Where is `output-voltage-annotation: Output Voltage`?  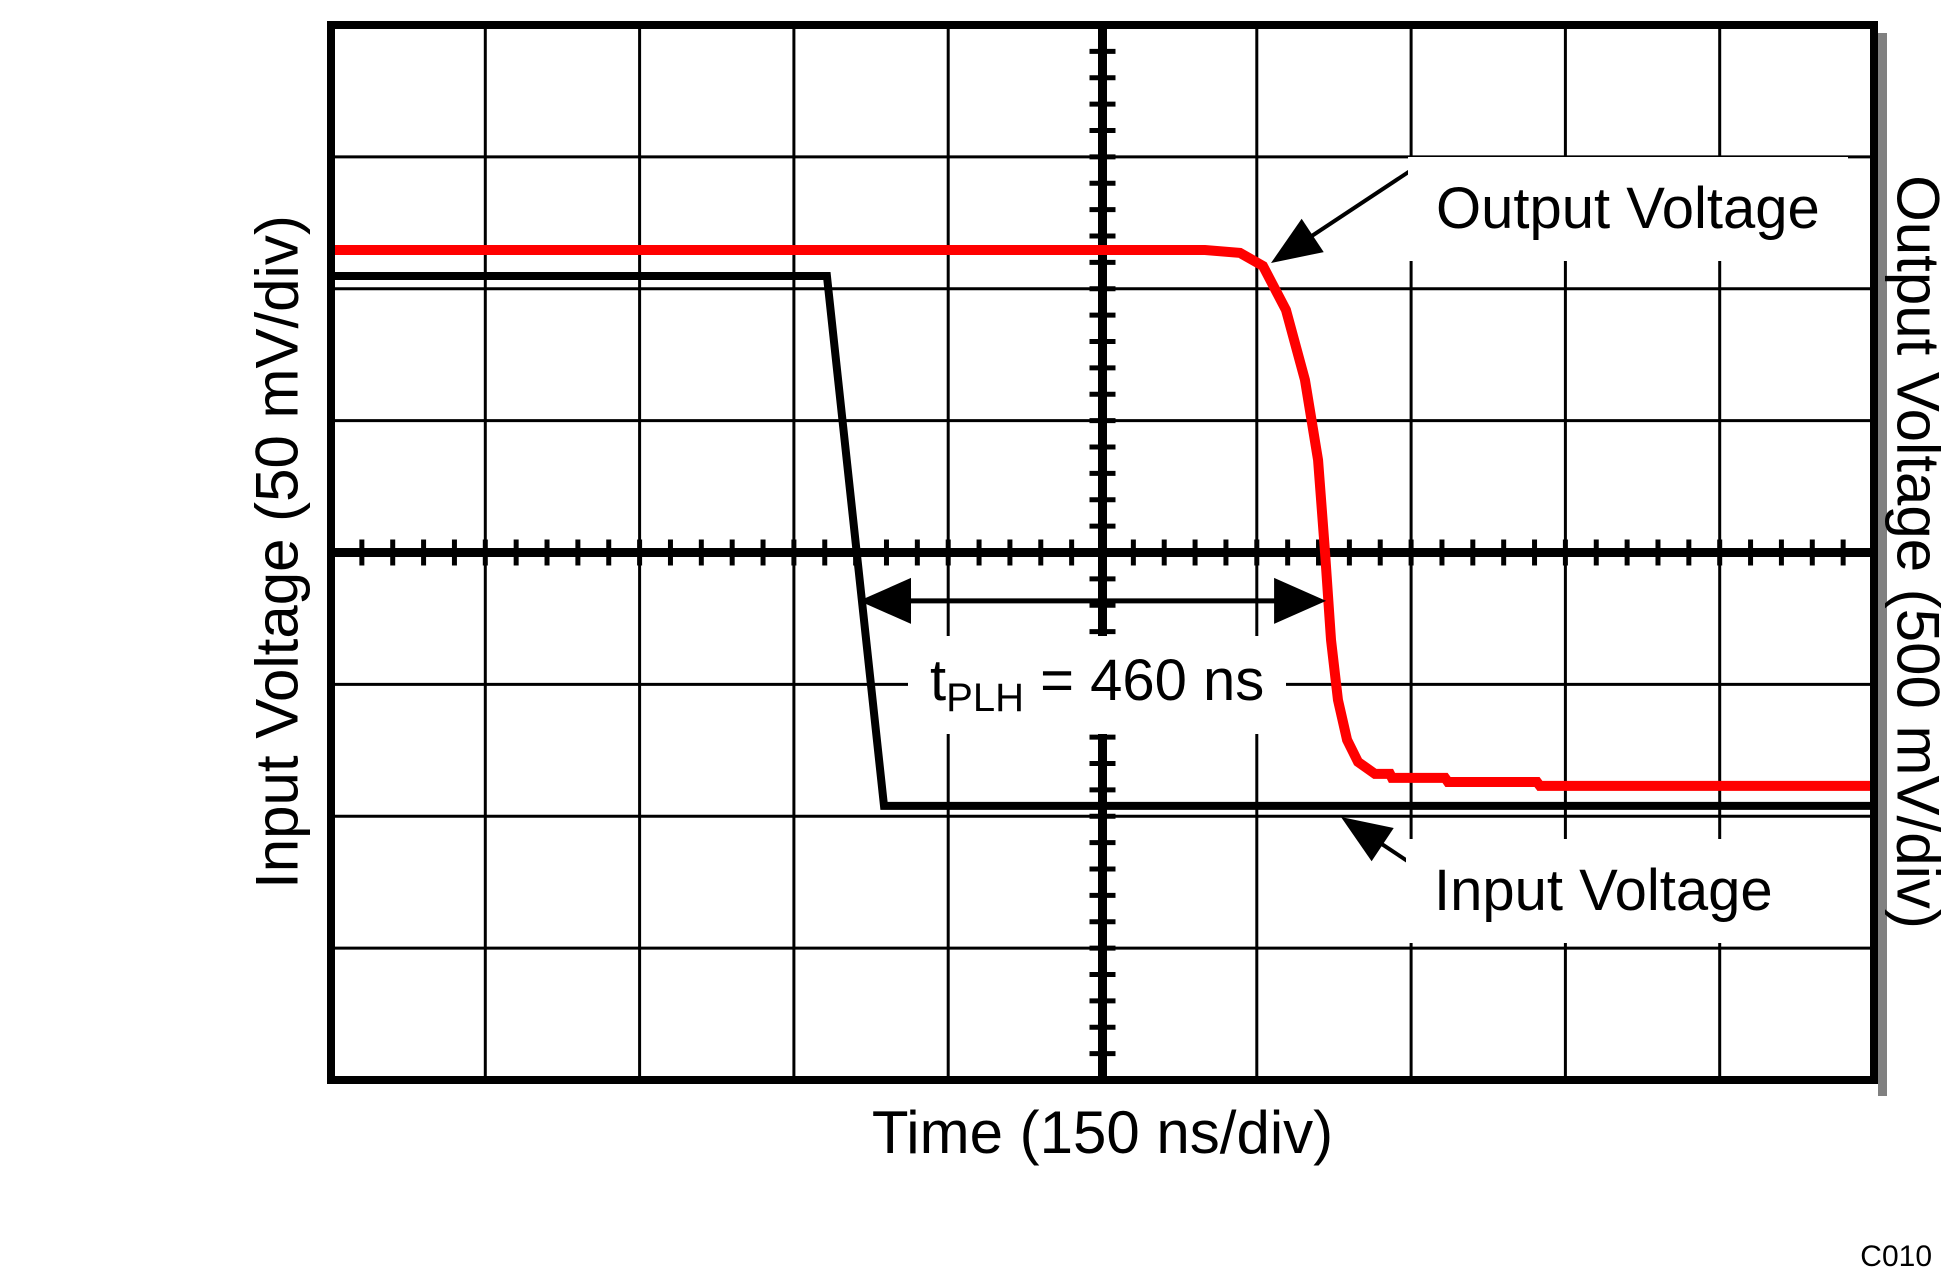
output-voltage-annotation: Output Voltage is located at coordinates (1628, 209).